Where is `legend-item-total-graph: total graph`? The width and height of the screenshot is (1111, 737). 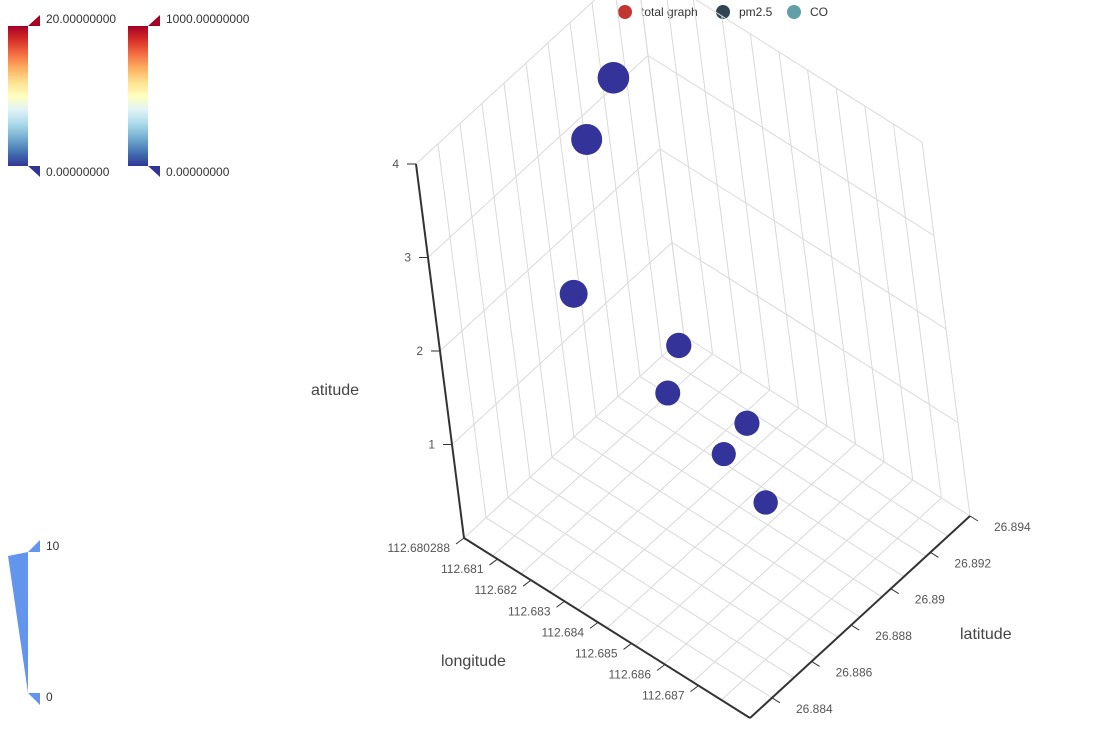
legend-item-total-graph: total graph is located at coordinates (658, 12).